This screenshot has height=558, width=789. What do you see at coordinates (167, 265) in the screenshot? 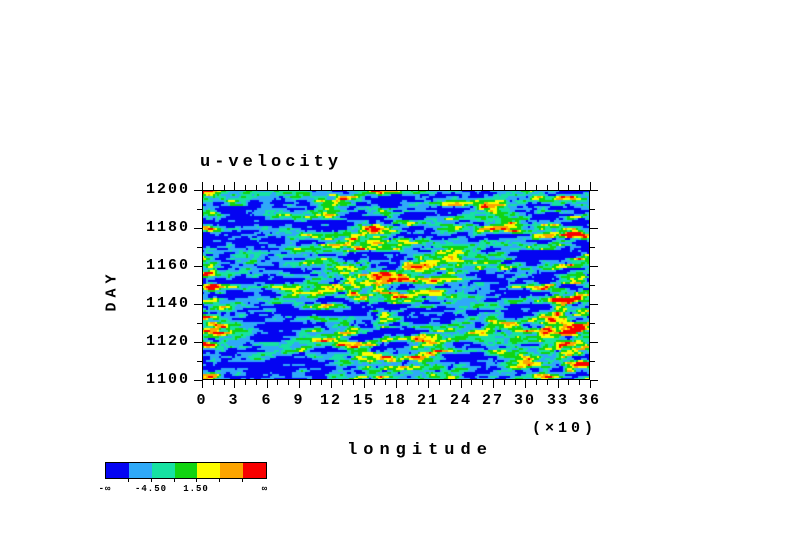
I see `y-tick-label: 1160` at bounding box center [167, 265].